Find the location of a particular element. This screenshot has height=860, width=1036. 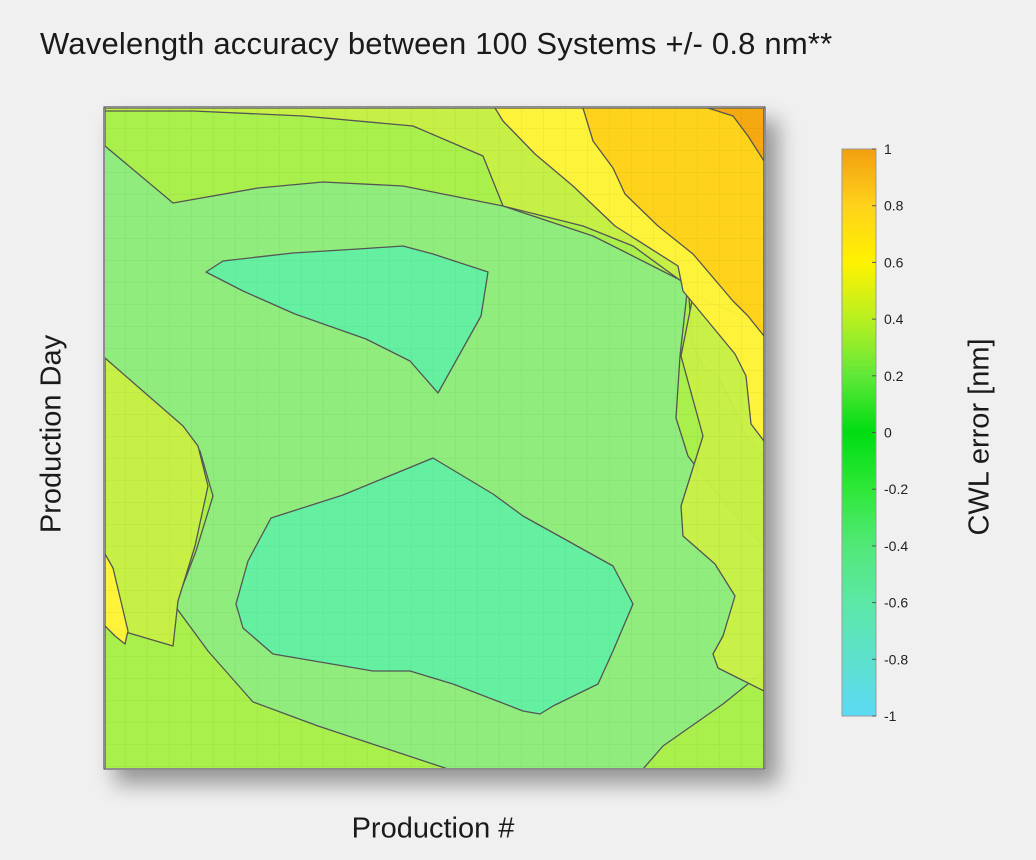

colorbar-tick-label: 1 is located at coordinates (888, 149).